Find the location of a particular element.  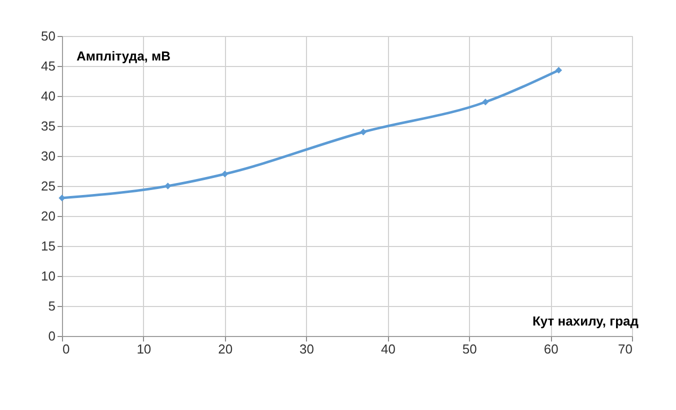

x-tick-label: 30 is located at coordinates (307, 349).